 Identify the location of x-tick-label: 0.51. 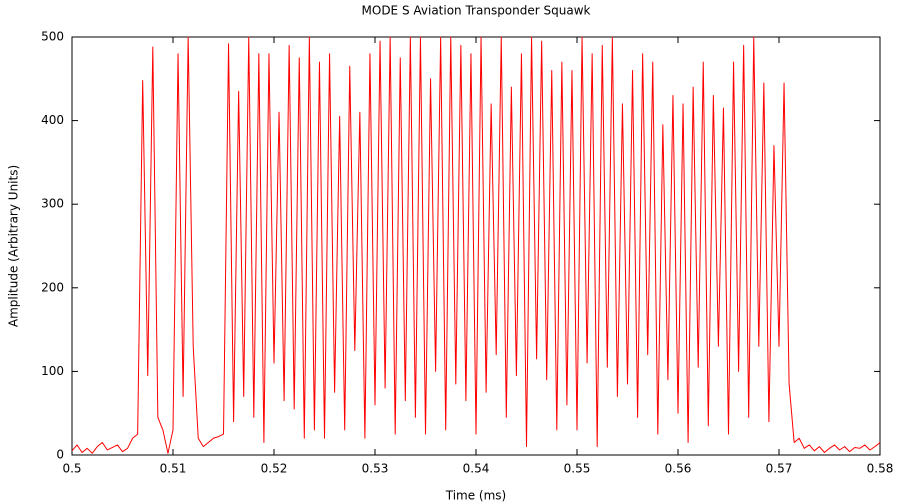
(173, 469).